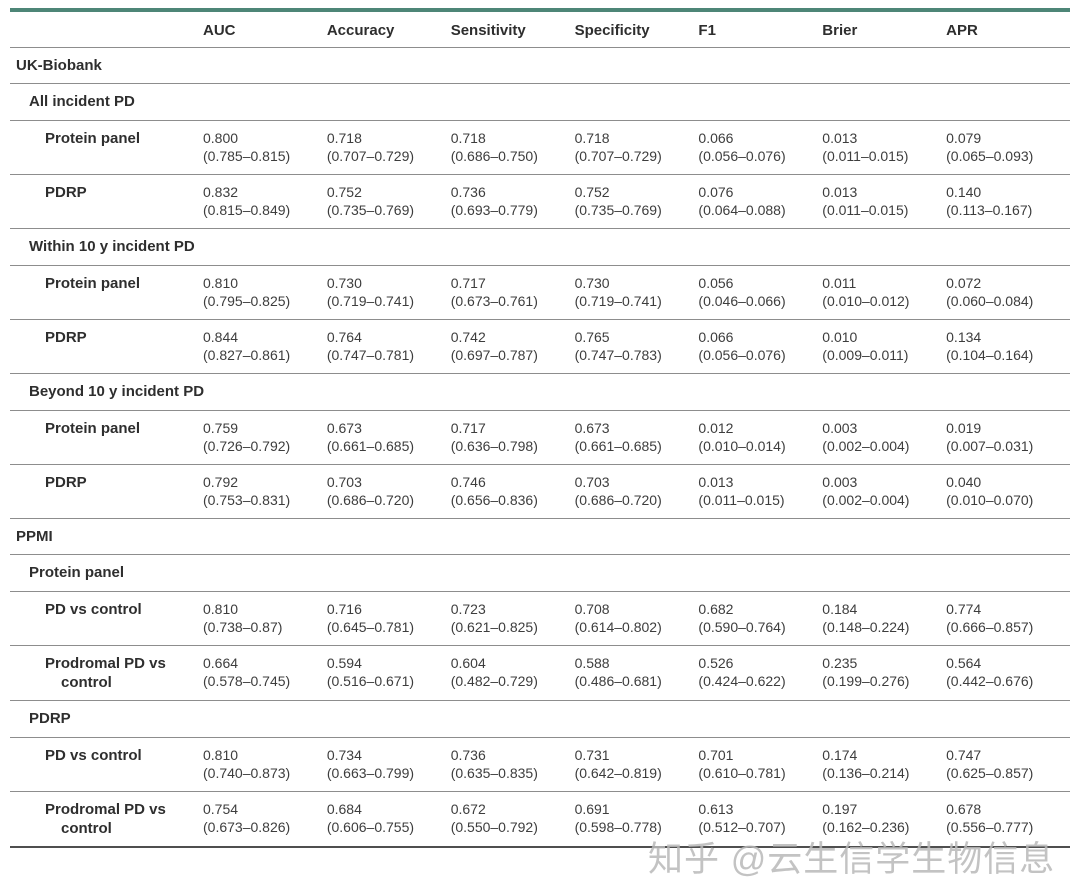 The height and width of the screenshot is (893, 1080). What do you see at coordinates (865, 210) in the screenshot?
I see `metric-ci: (0.011–0.015)` at bounding box center [865, 210].